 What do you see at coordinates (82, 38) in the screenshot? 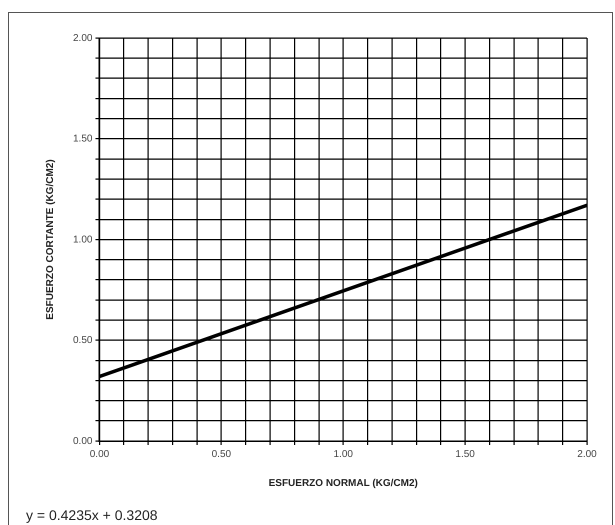
I see `y-tick-label: 2.00` at bounding box center [82, 38].